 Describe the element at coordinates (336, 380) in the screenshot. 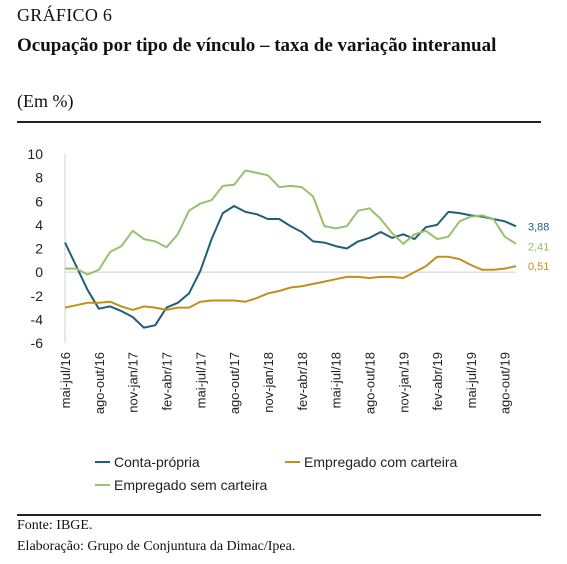

I see `x-tick-label: mai-jul/18` at that location.